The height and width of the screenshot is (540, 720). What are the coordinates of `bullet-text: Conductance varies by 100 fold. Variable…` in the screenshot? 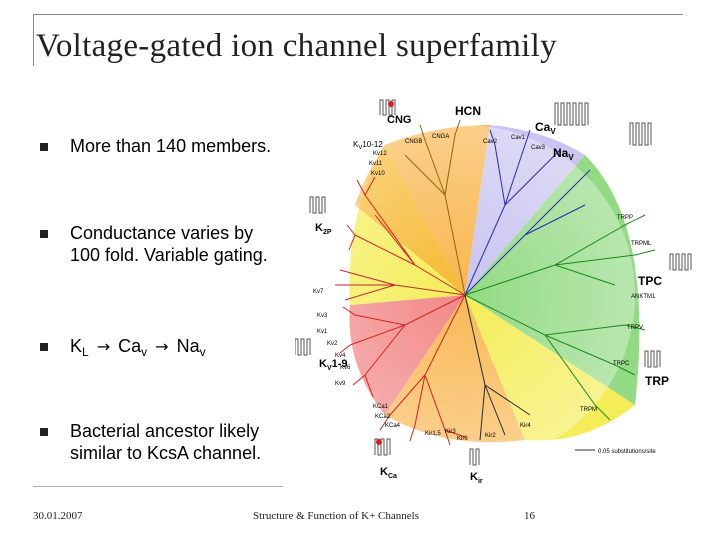 It's located at (169, 244).